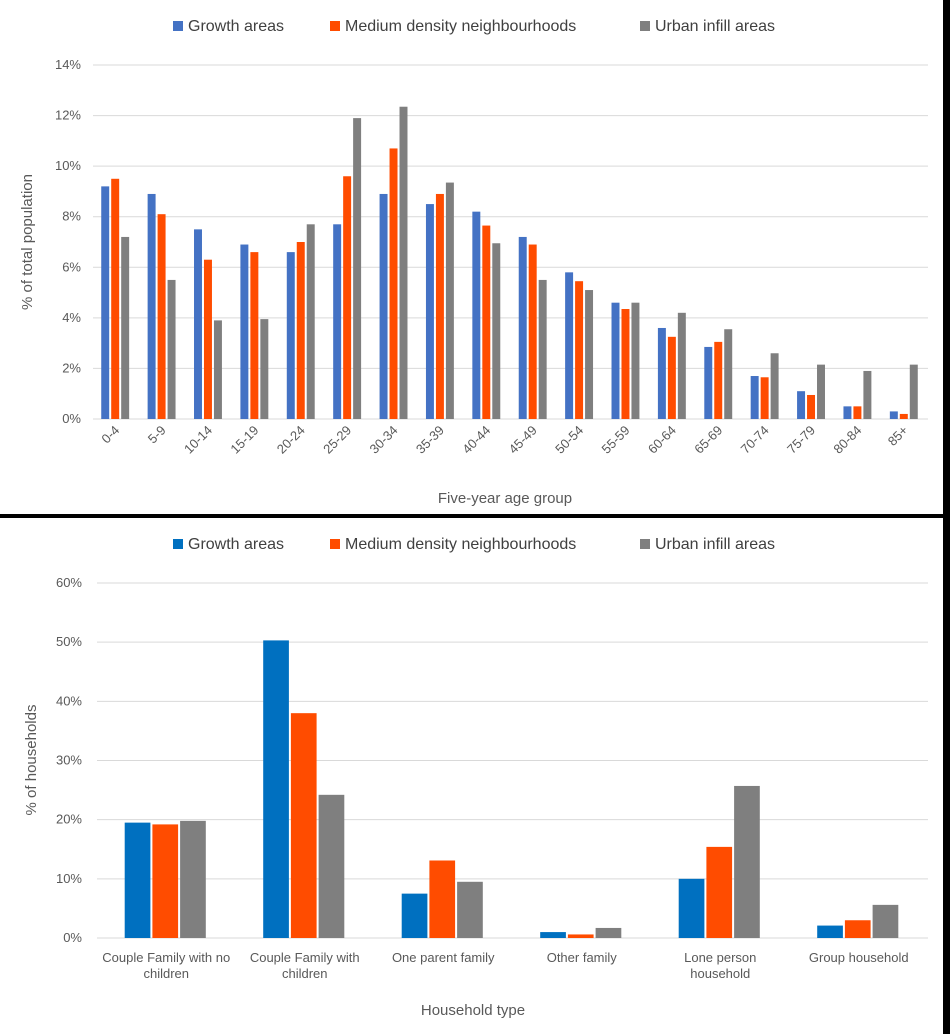 Image resolution: width=950 pixels, height=1034 pixels. Describe the element at coordinates (847, 440) in the screenshot. I see `x-tick-label: 80-84` at that location.